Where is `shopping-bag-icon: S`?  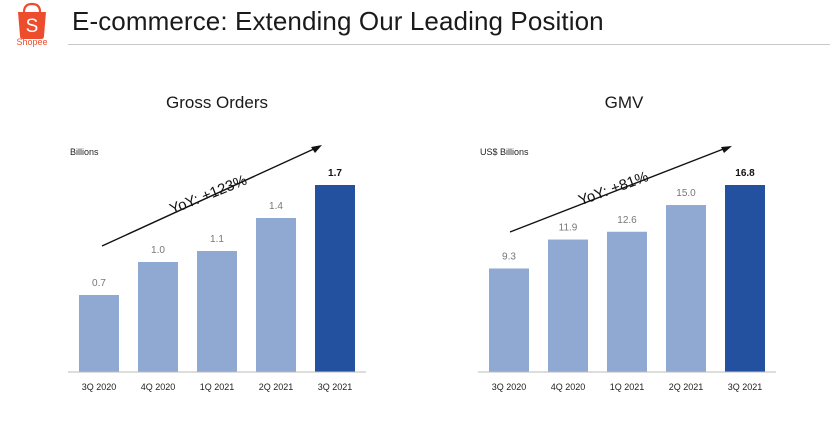 shopping-bag-icon: S is located at coordinates (32, 20).